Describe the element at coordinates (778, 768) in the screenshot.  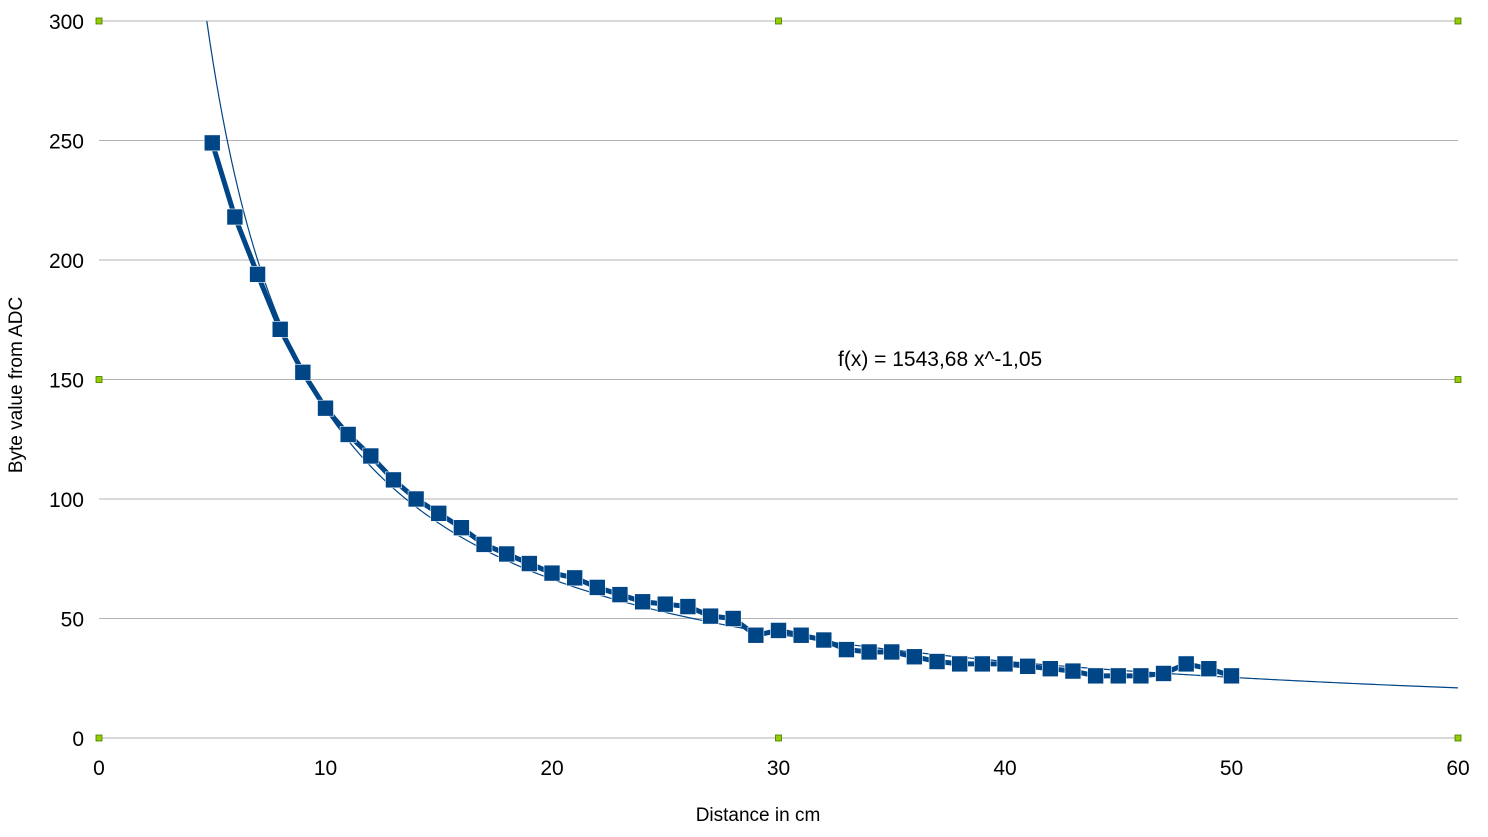
I see `x-tick-label-30: 30` at that location.